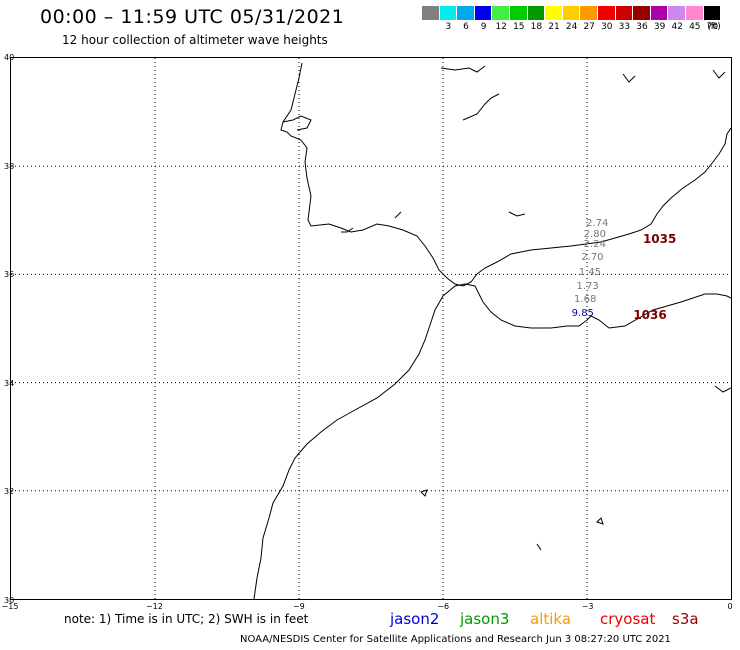 The image size is (740, 650). Describe the element at coordinates (501, 27) in the screenshot. I see `color-scale-tick: 12` at that location.